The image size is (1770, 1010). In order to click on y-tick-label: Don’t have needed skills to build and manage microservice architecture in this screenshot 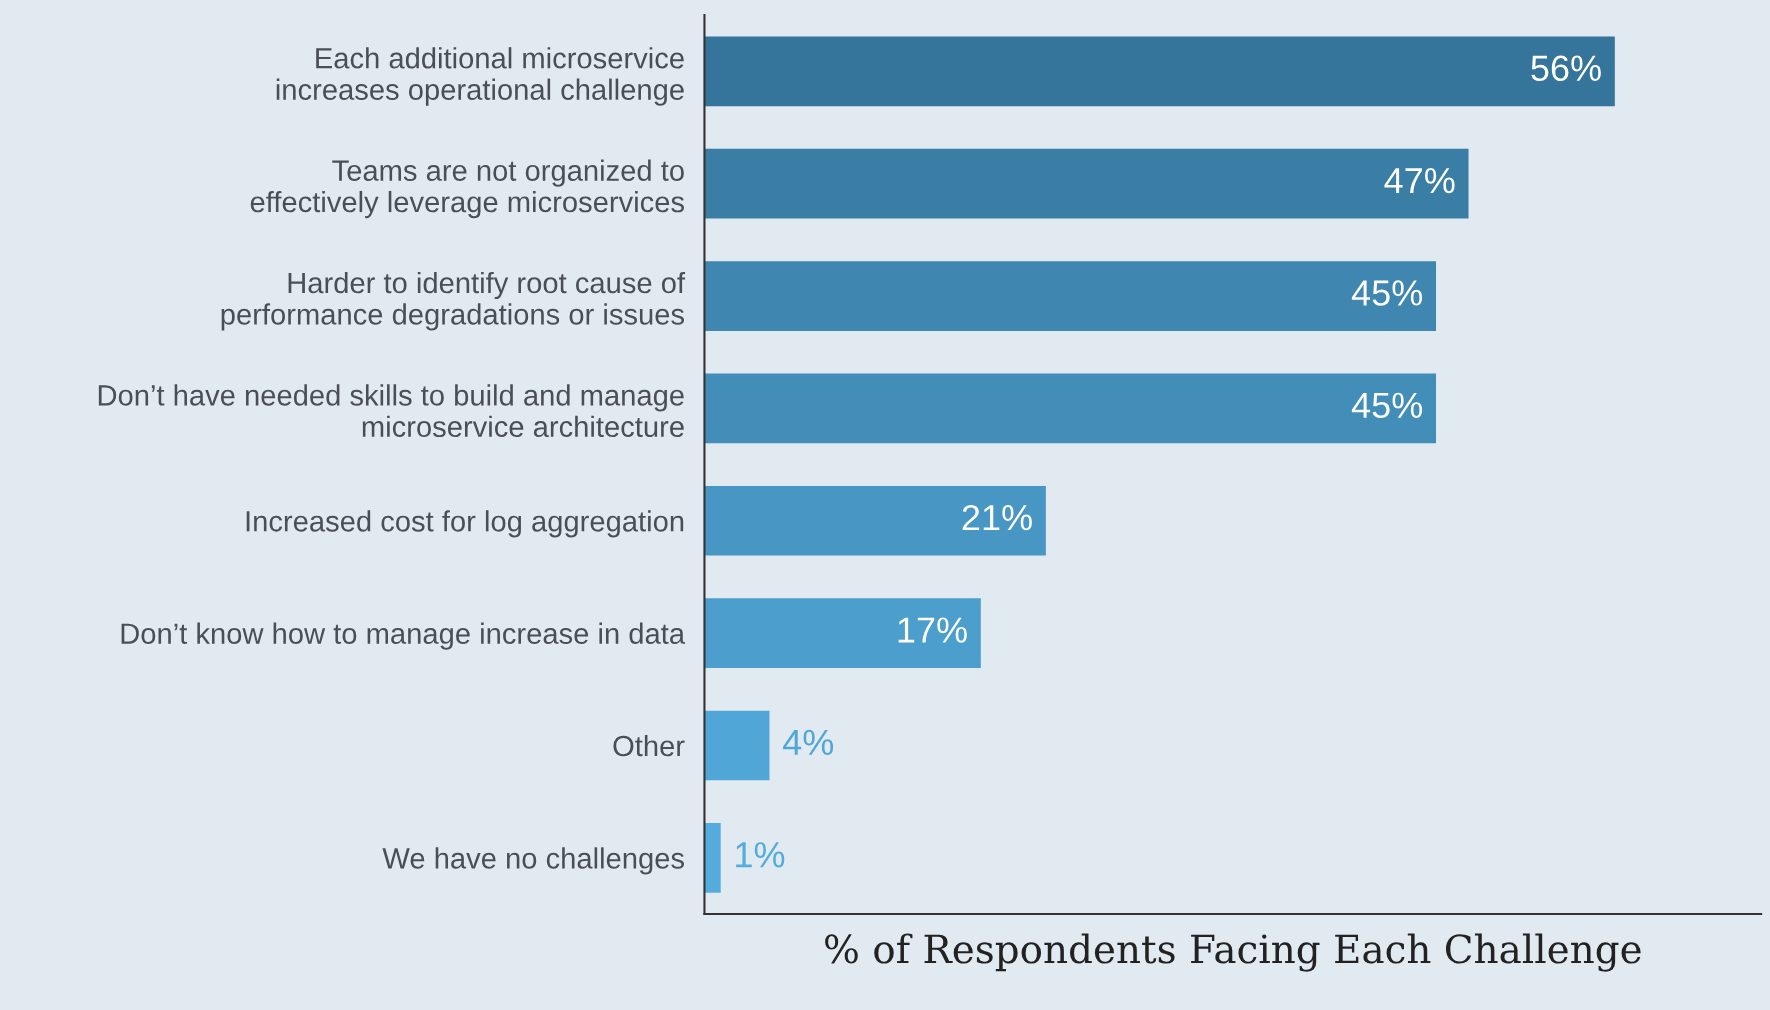, I will do `click(391, 411)`.